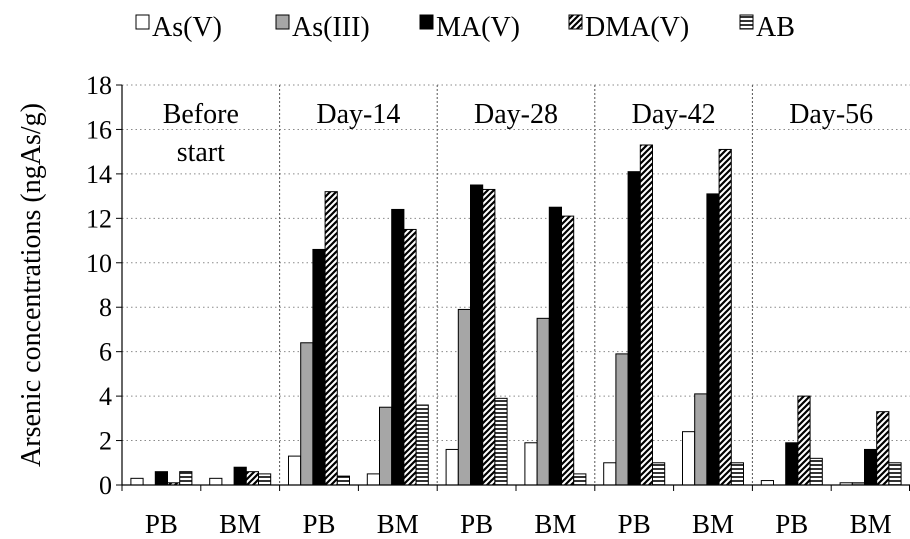 Image resolution: width=910 pixels, height=539 pixels. I want to click on legend: As(V) As(III) MA(V) DMA(V) AB, so click(465, 27).